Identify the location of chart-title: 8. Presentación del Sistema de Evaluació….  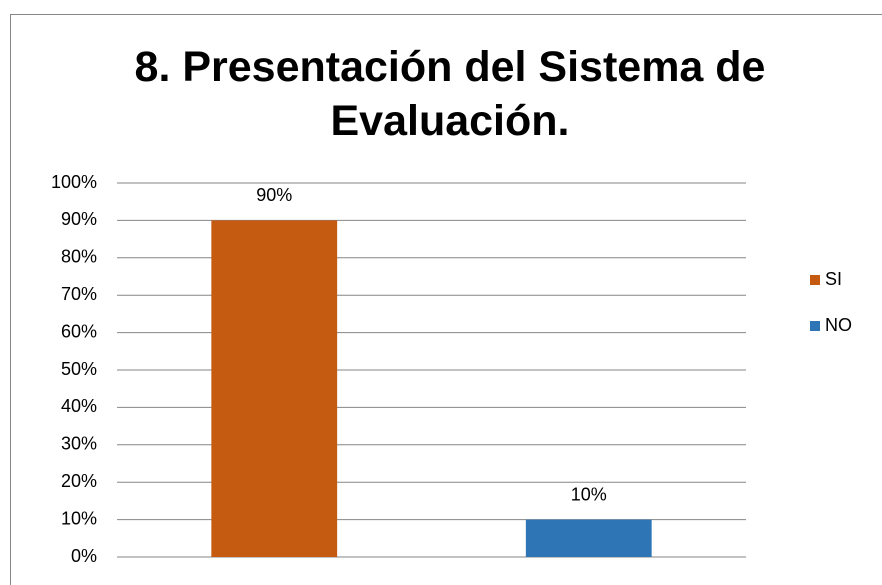
(450, 94).